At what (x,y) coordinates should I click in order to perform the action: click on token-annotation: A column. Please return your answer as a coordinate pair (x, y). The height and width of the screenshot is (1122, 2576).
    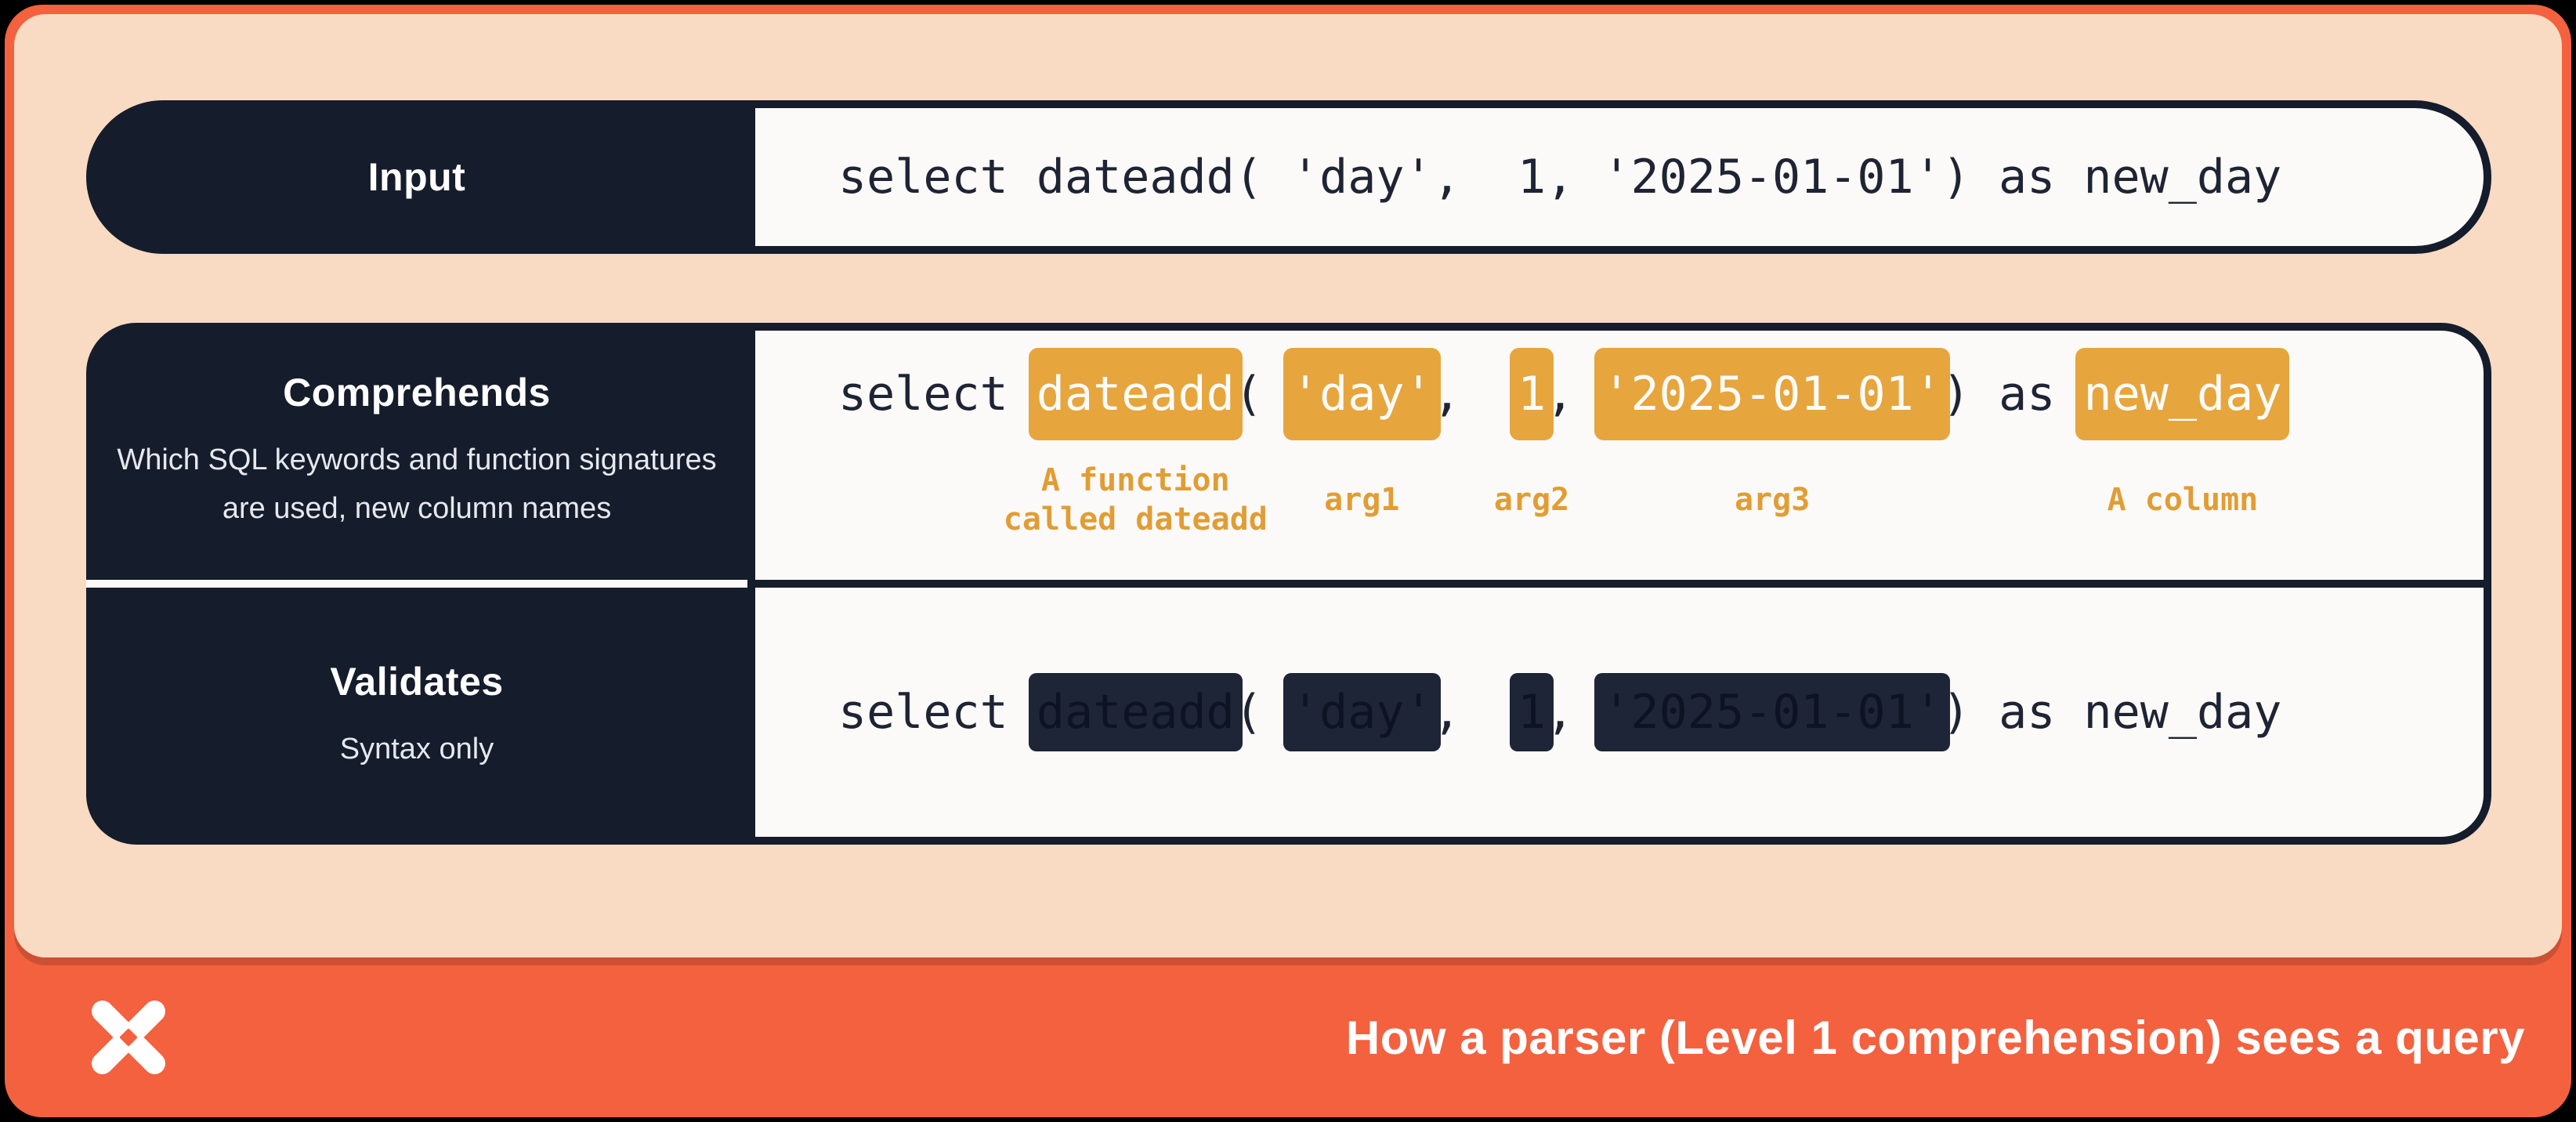
    Looking at the image, I should click on (2183, 500).